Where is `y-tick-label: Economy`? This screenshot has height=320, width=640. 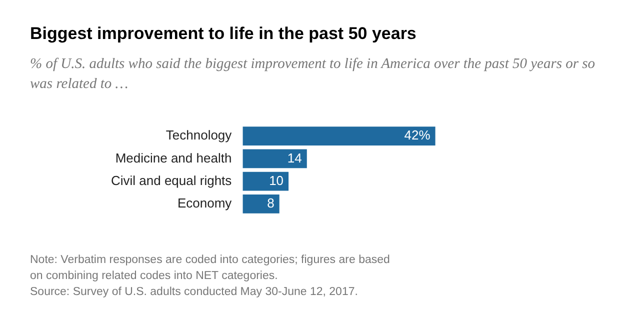
y-tick-label: Economy is located at coordinates (204, 202).